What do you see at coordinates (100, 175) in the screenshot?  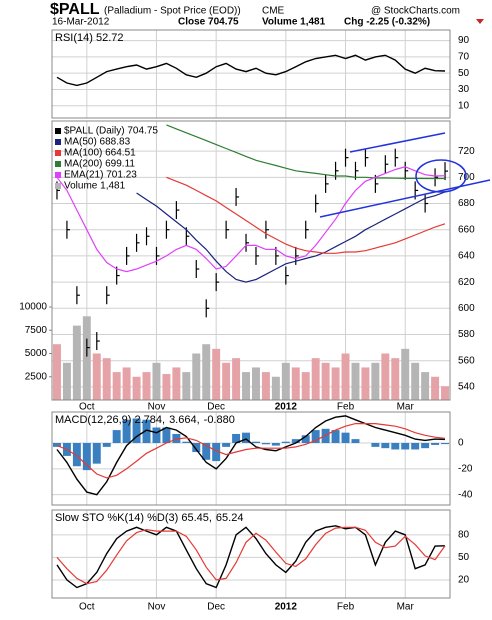 I see `legend-label: EMA(21) 701.23` at bounding box center [100, 175].